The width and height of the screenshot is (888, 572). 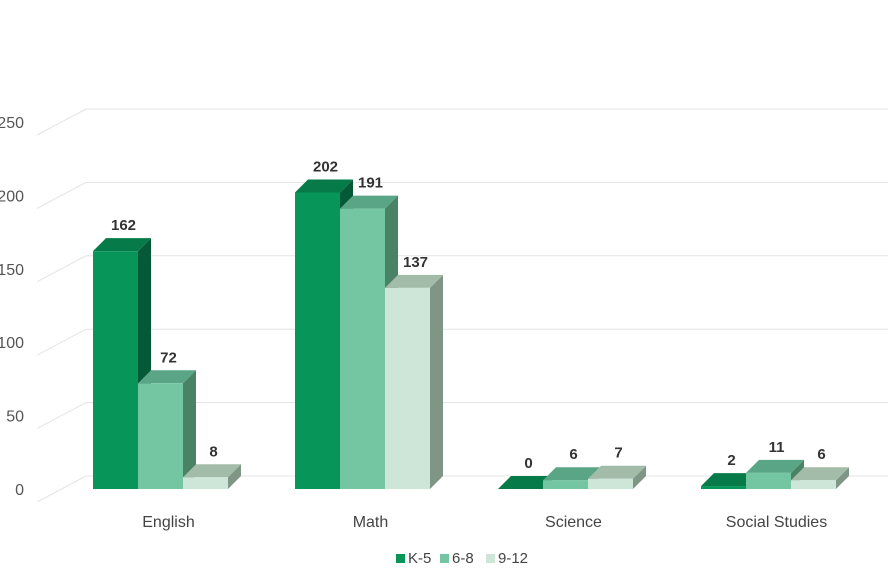 What do you see at coordinates (12, 270) in the screenshot?
I see `y-tick-label: 150` at bounding box center [12, 270].